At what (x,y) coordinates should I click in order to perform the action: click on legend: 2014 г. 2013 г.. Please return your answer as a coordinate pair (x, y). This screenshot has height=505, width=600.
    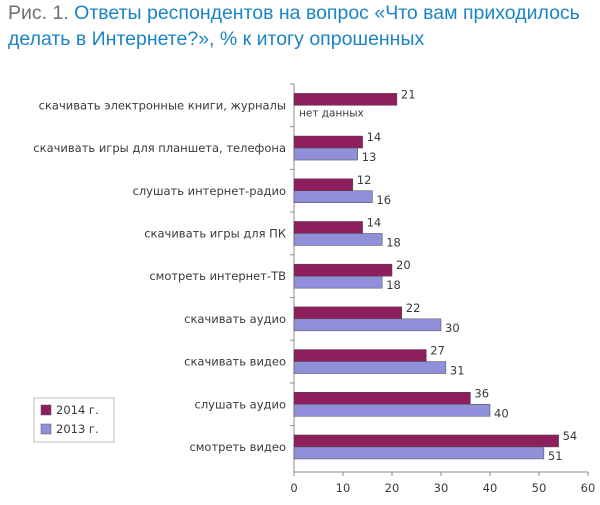
    Looking at the image, I should click on (74, 420).